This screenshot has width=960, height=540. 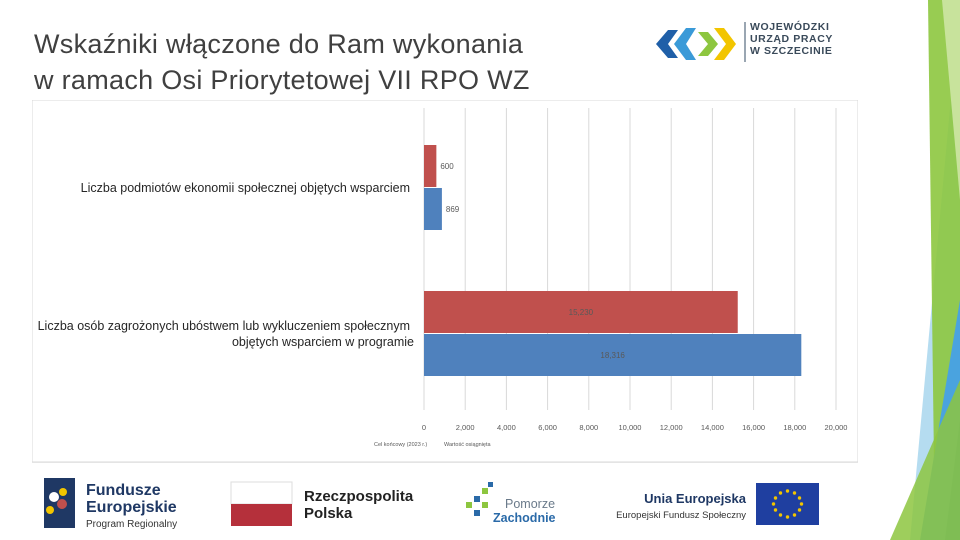 What do you see at coordinates (468, 445) in the screenshot?
I see `legend-label: Wartość osiągnięta` at bounding box center [468, 445].